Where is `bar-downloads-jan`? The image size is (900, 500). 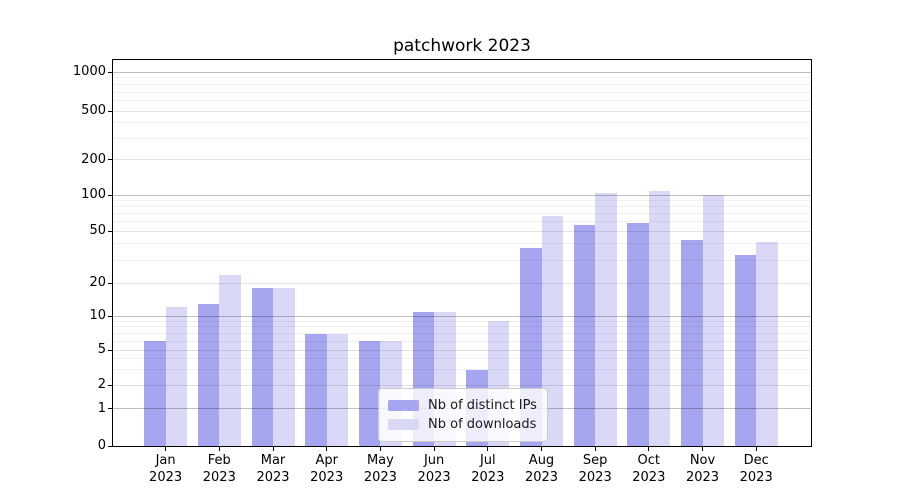
bar-downloads-jan is located at coordinates (176, 376).